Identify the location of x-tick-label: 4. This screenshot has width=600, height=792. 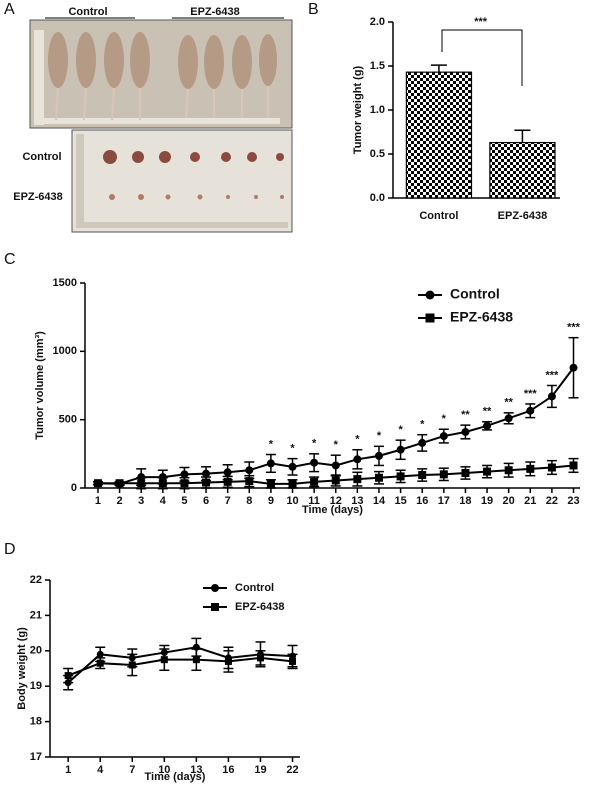
(100, 770).